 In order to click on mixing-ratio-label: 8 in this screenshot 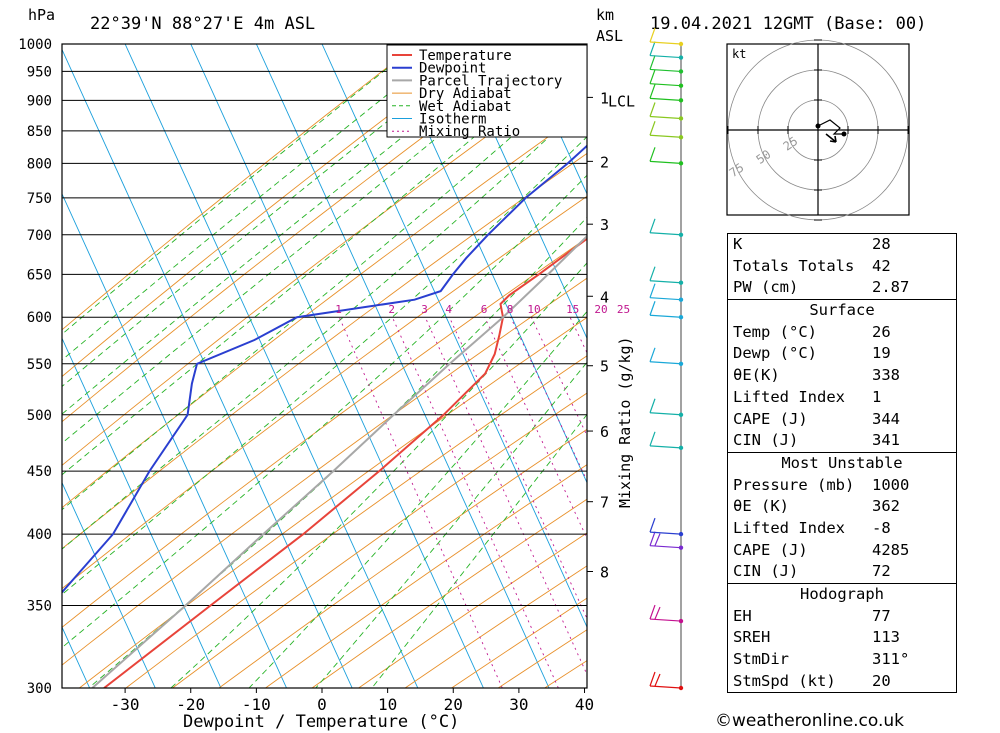, I will do `click(510, 309)`.